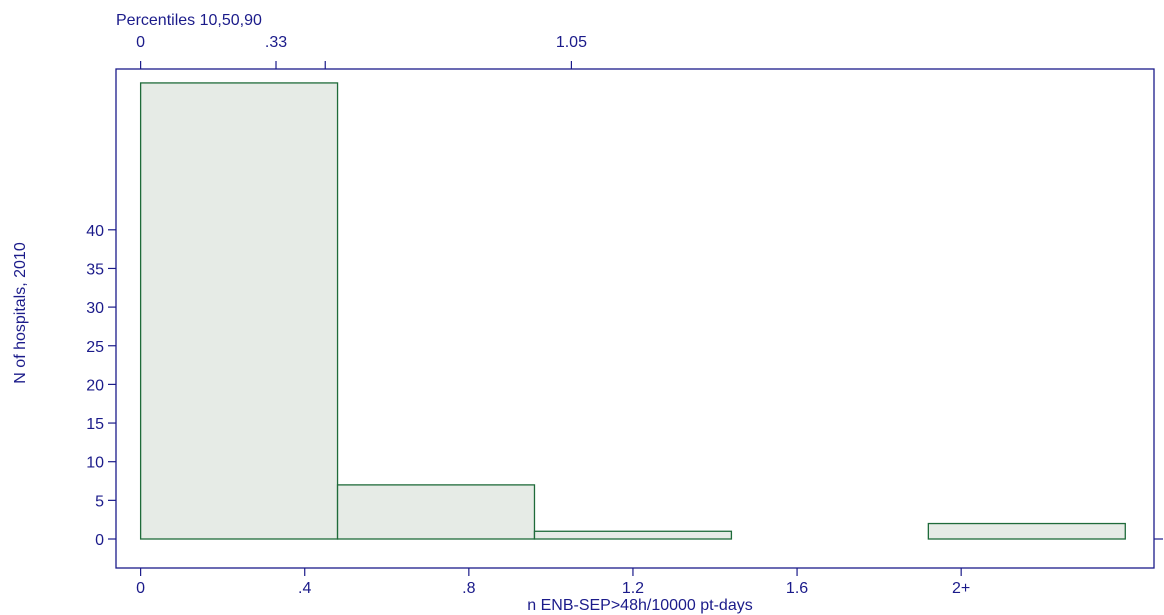 This screenshot has width=1164, height=615. Describe the element at coordinates (468, 588) in the screenshot. I see `x-tick-label: .8` at that location.